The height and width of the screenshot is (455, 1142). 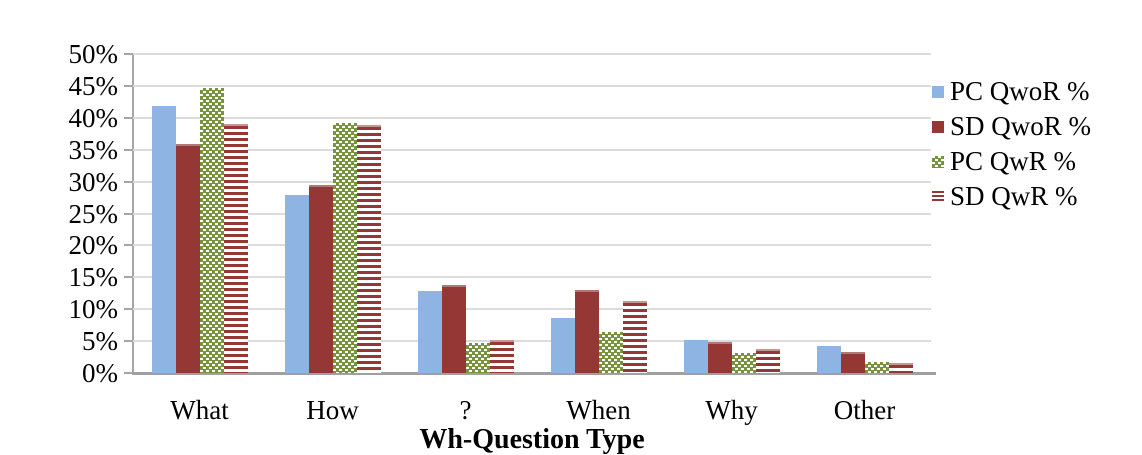 I want to click on y-axis-tick-label: 15%, so click(x=93, y=277).